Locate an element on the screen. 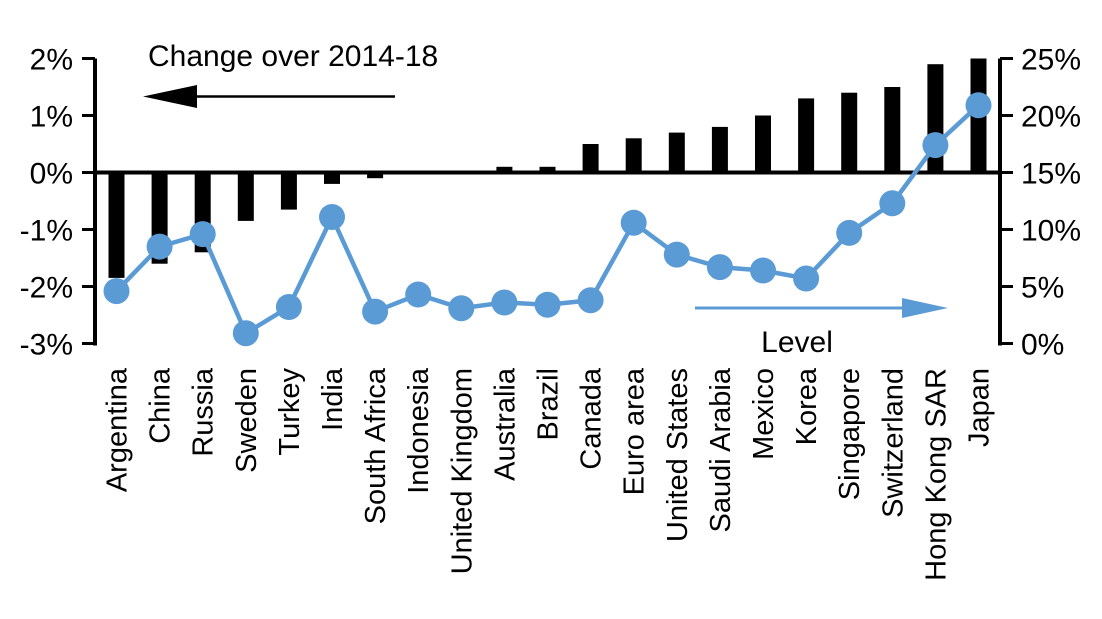 This screenshot has height=619, width=1102. category-label-switzerland: Switzerland is located at coordinates (893, 443).